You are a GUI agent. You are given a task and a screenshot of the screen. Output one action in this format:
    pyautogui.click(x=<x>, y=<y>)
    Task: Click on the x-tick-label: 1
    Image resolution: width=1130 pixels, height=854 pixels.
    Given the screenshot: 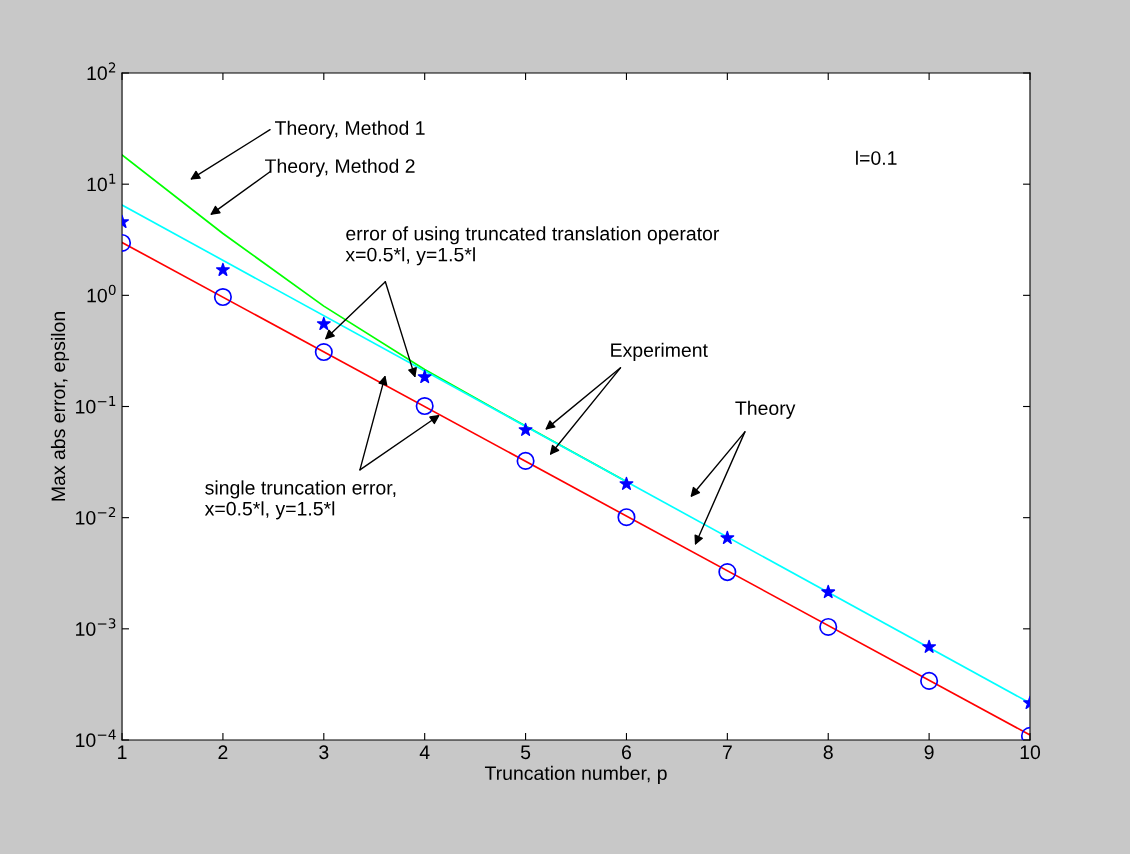 What is the action you would take?
    pyautogui.click(x=122, y=752)
    